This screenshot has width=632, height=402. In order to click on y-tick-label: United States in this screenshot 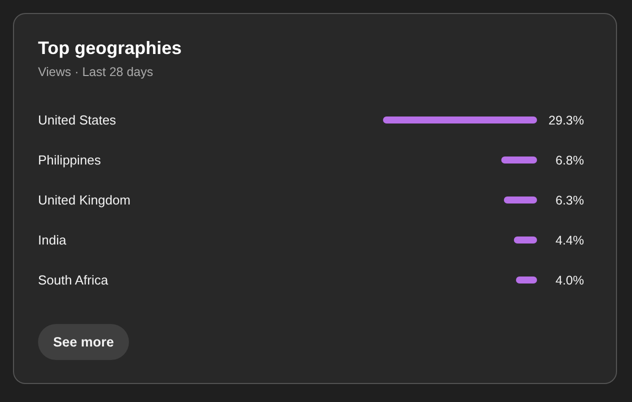, I will do `click(77, 120)`.